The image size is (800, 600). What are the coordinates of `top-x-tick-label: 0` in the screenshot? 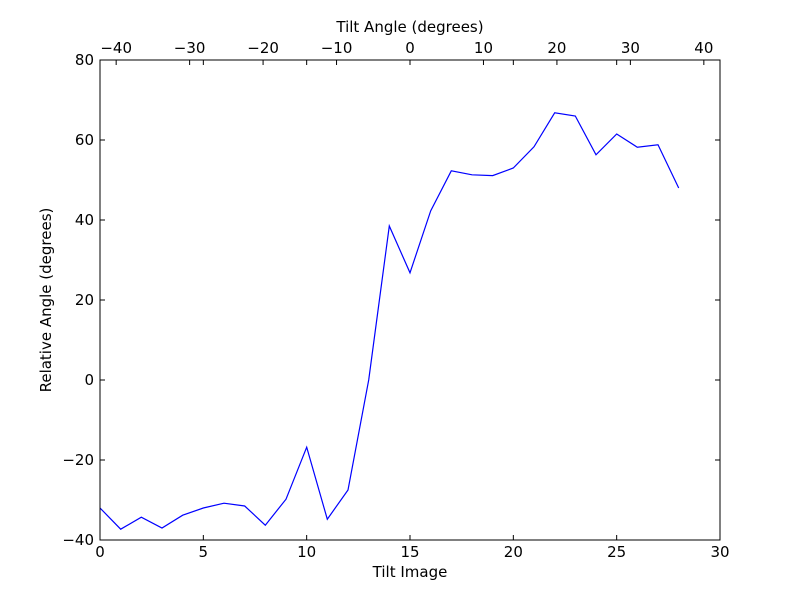 It's located at (410, 48).